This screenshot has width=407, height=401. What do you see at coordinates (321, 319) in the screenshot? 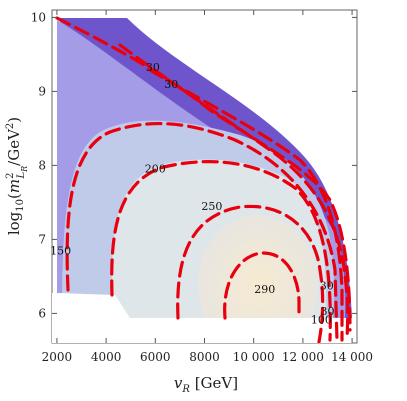
I see `contour-label: 100` at bounding box center [321, 319].